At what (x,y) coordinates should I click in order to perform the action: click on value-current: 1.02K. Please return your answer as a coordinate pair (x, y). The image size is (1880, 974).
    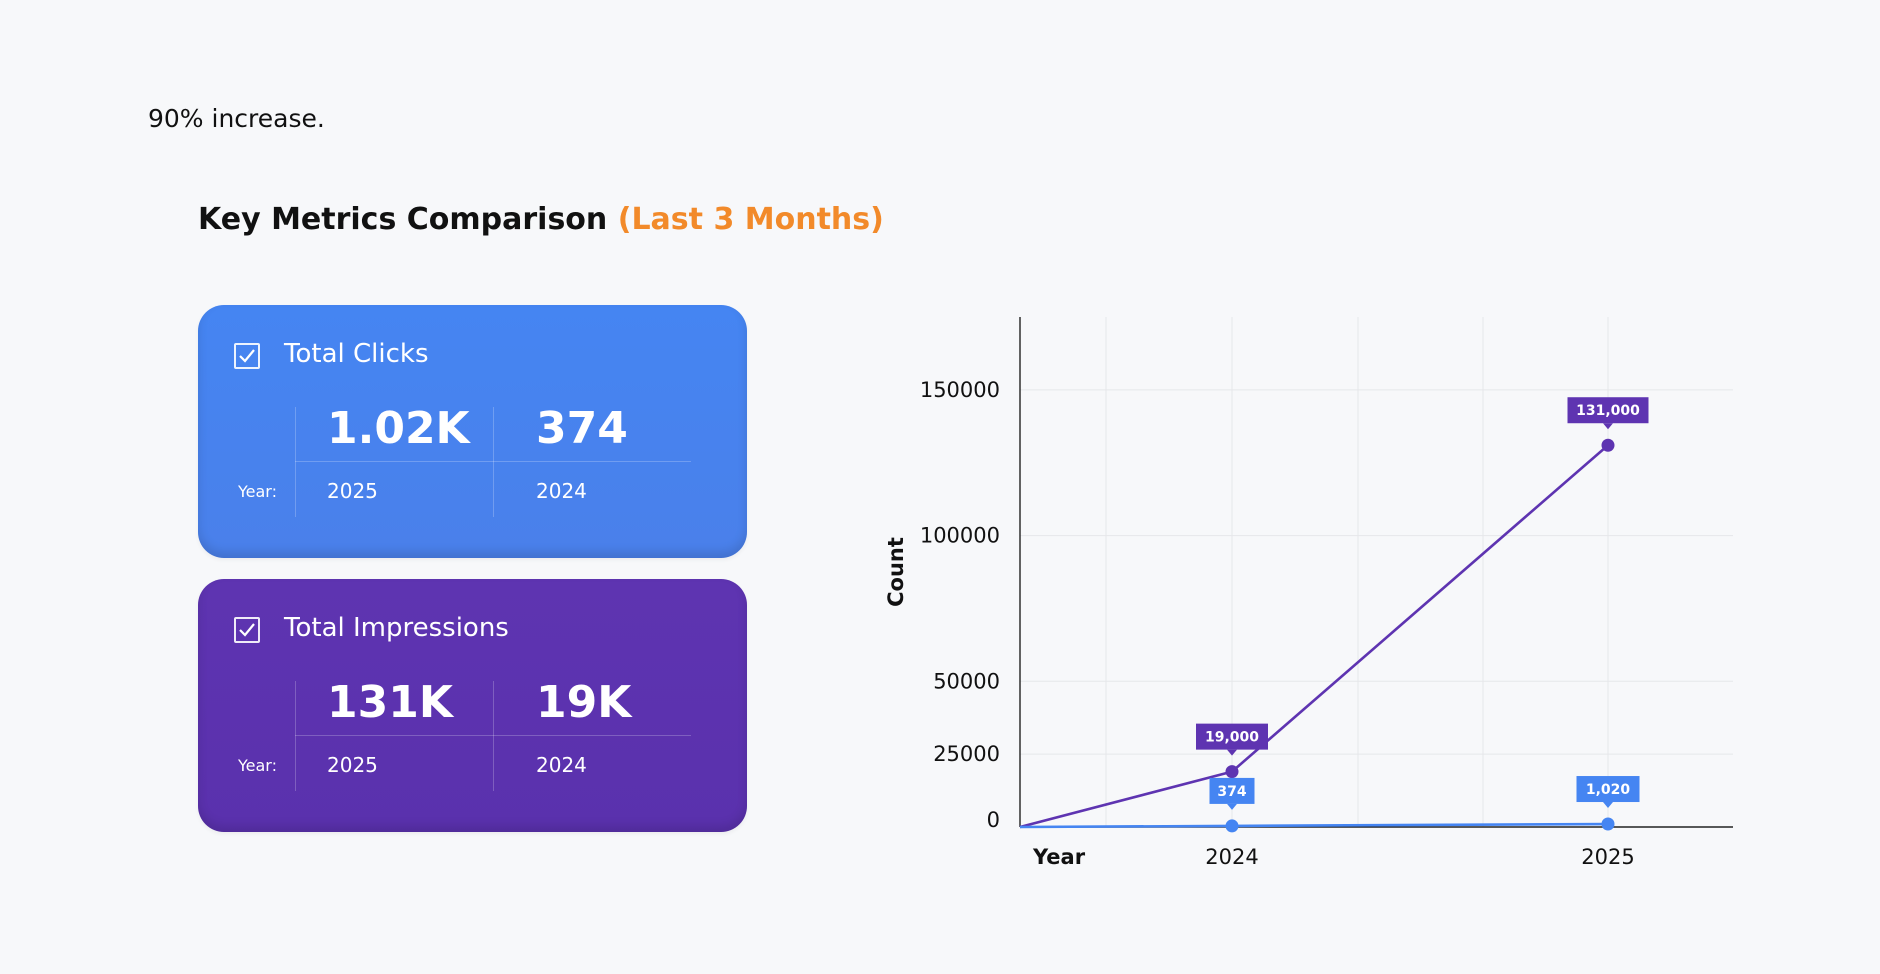
    Looking at the image, I should click on (398, 428).